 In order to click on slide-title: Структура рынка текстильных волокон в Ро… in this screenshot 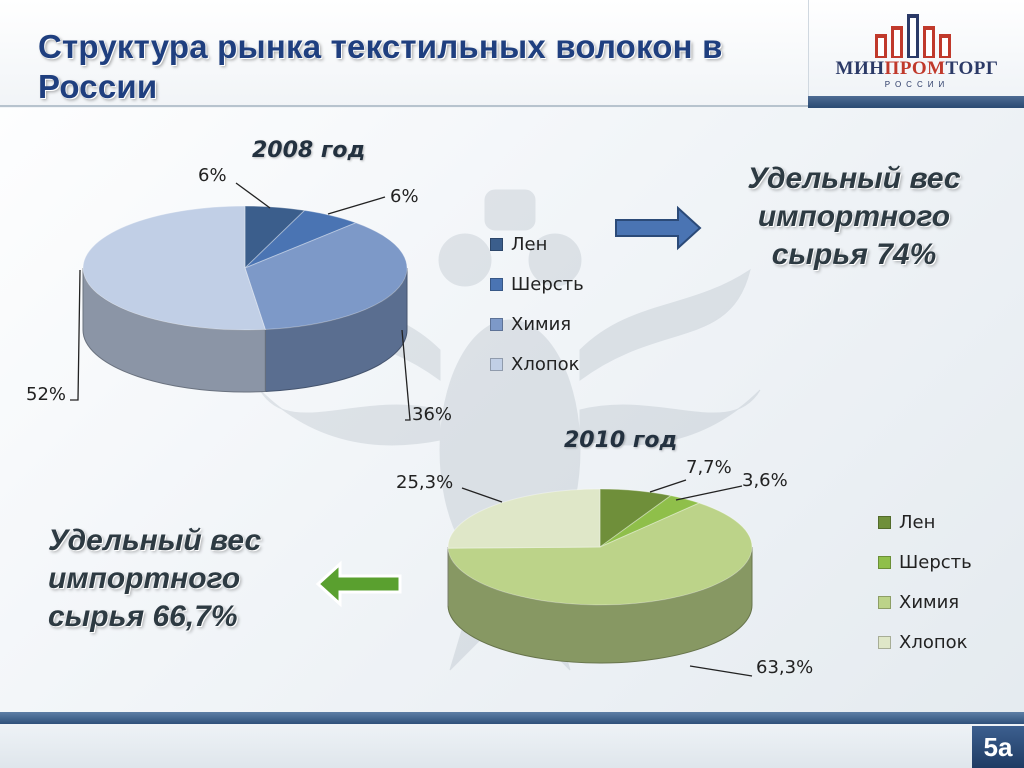, I will do `click(380, 66)`.